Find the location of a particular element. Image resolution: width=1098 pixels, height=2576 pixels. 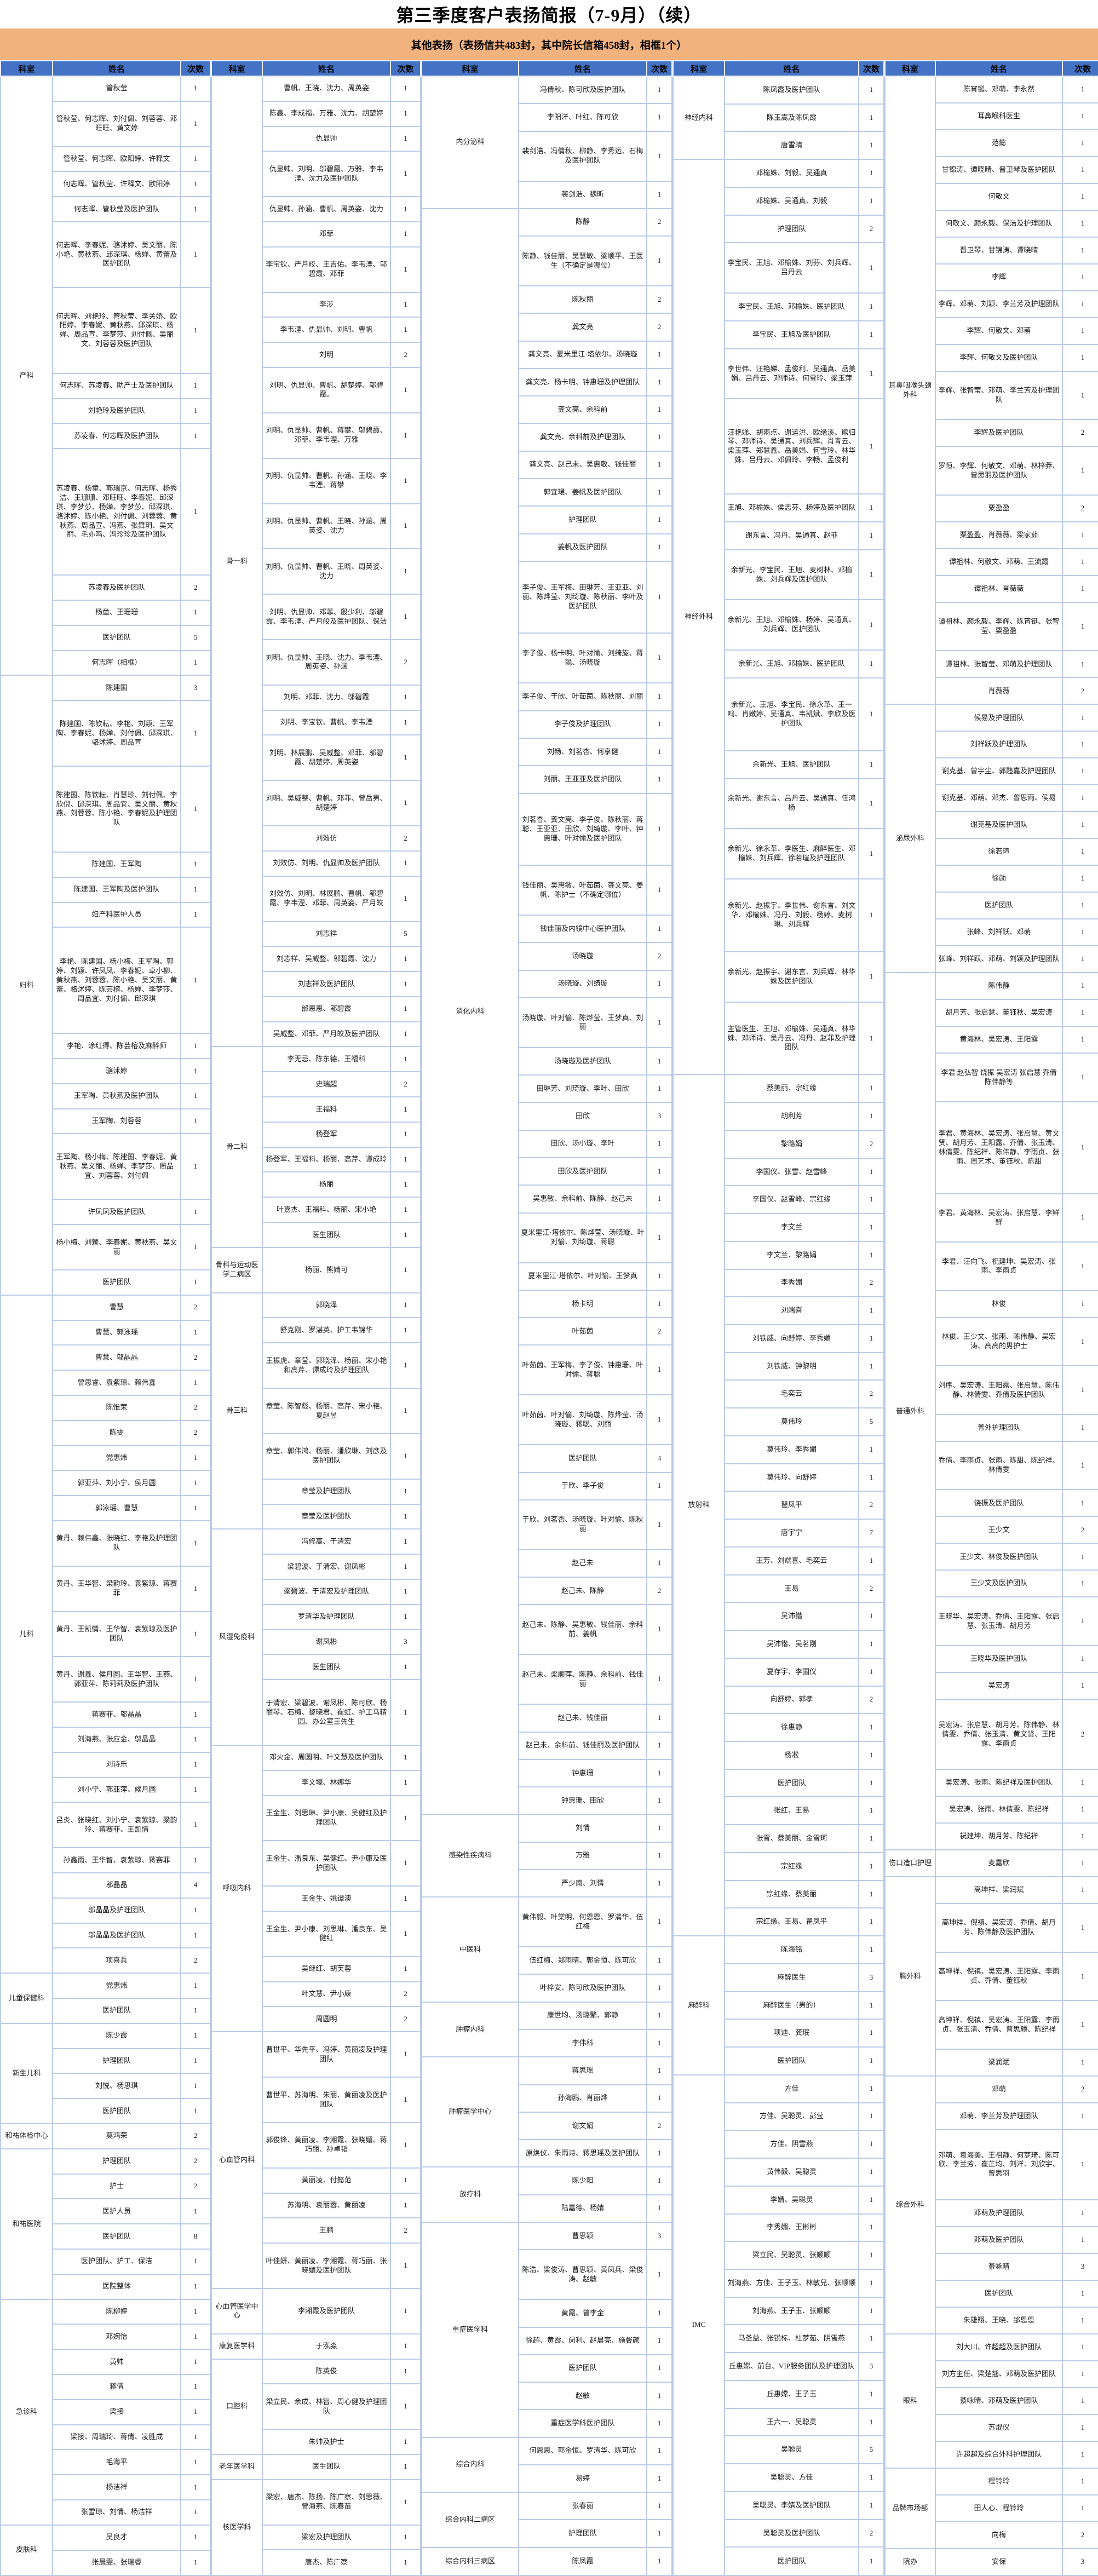

table-row: 张红、王易 1 is located at coordinates (778, 1811).